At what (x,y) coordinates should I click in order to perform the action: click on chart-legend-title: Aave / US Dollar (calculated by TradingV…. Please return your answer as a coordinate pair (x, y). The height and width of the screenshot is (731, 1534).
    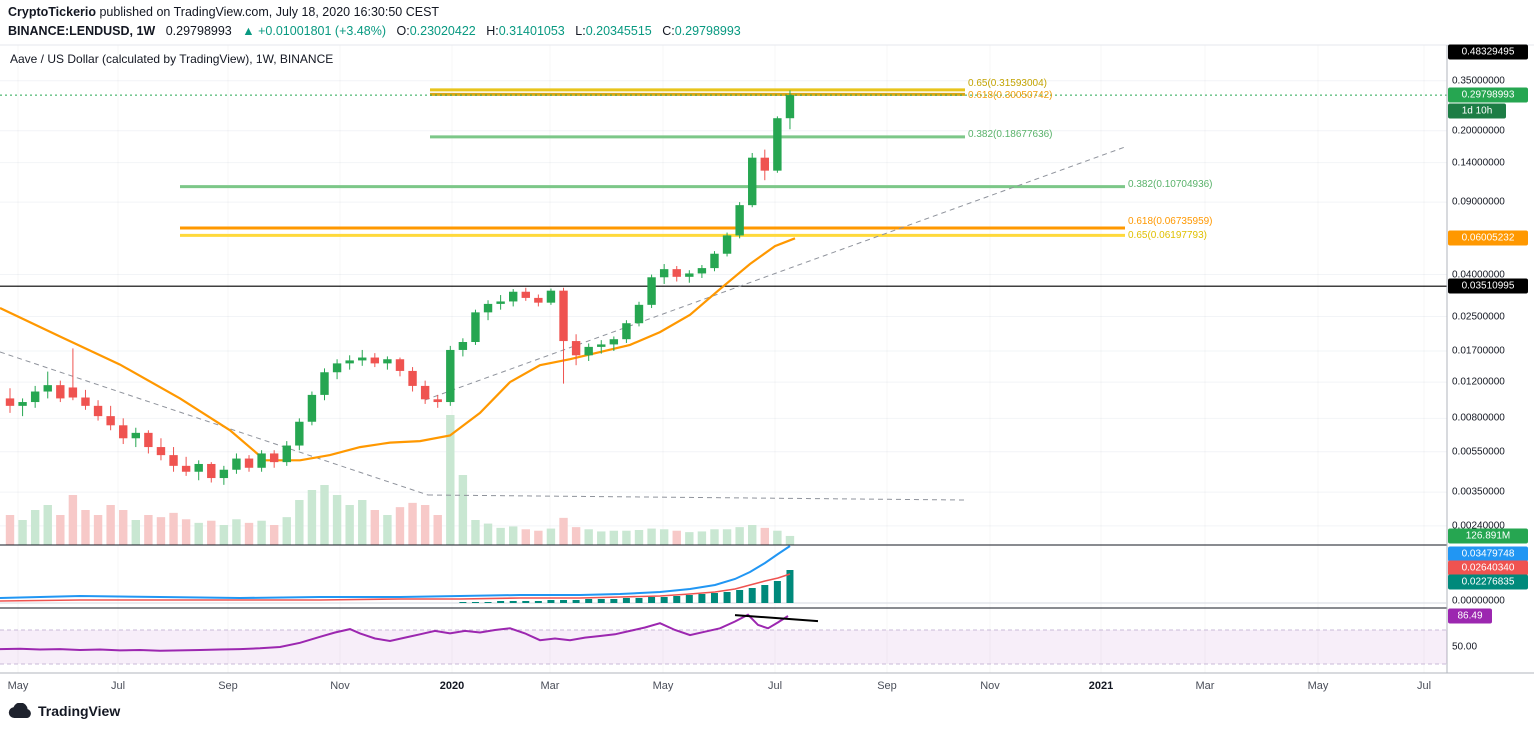
    Looking at the image, I should click on (172, 59).